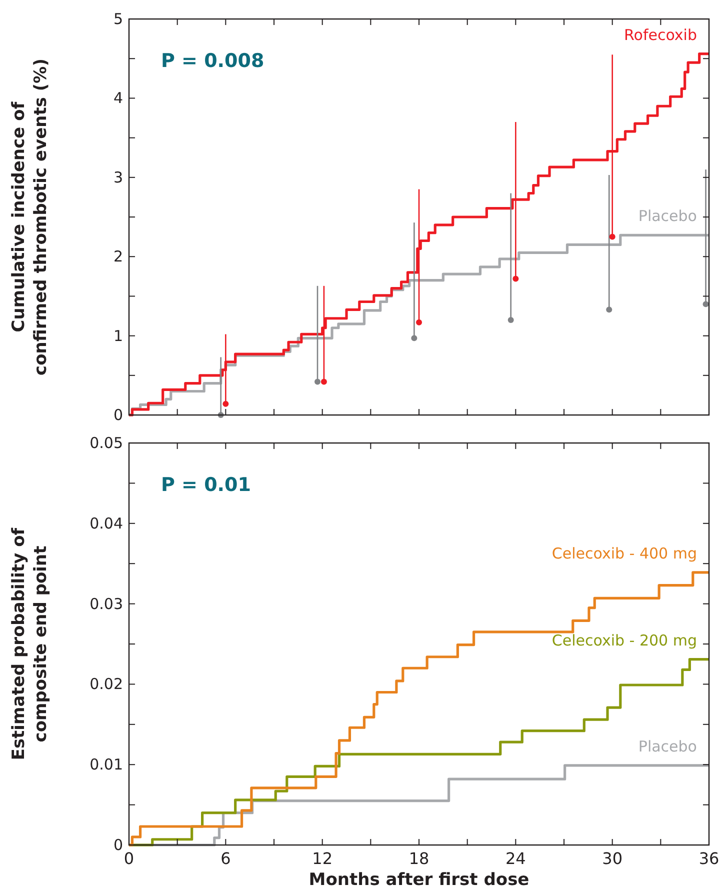  Describe the element at coordinates (118, 98) in the screenshot. I see `y-tick-label: 4` at that location.